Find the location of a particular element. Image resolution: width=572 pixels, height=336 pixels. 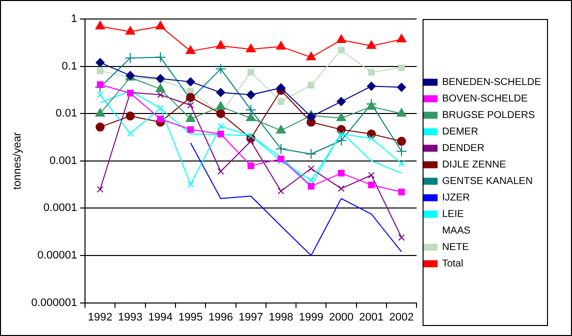

y-tick-label: 0.000001 is located at coordinates (54, 302).